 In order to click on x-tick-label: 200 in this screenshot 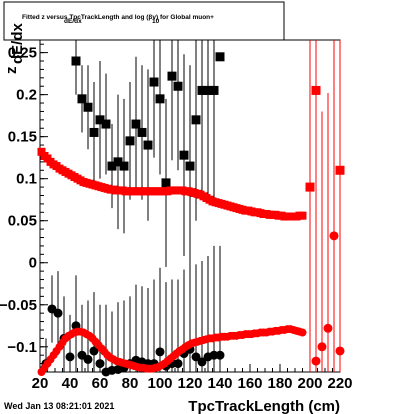, I will do `click(309, 383)`.